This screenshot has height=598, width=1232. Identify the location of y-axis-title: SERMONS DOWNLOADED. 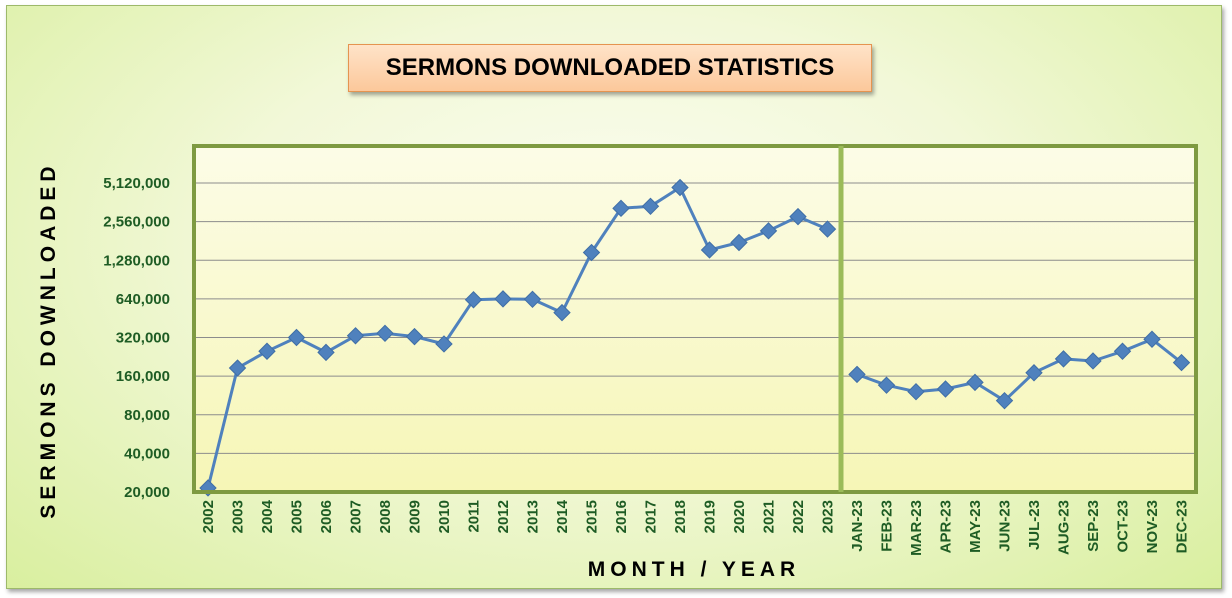
(48, 339).